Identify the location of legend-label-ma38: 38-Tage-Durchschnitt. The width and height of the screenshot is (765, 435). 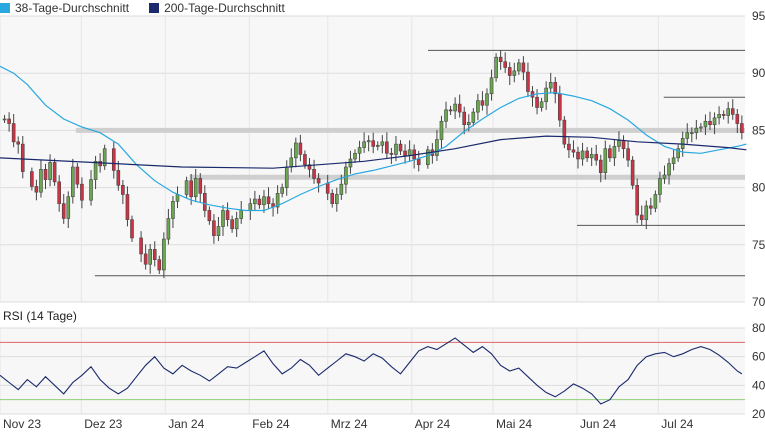
(72, 8).